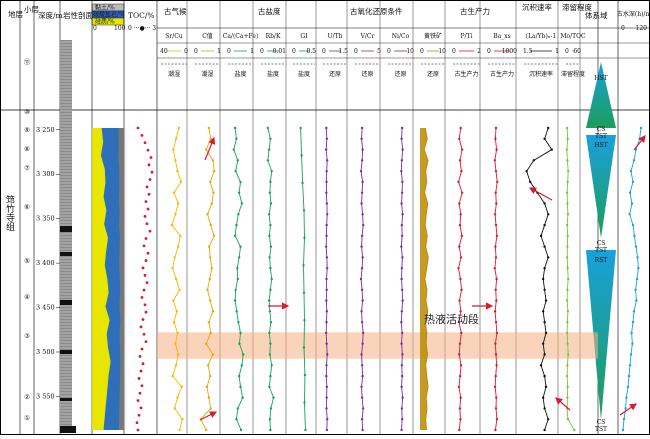  I want to click on depth-tick-label: 3 350, so click(45, 219).